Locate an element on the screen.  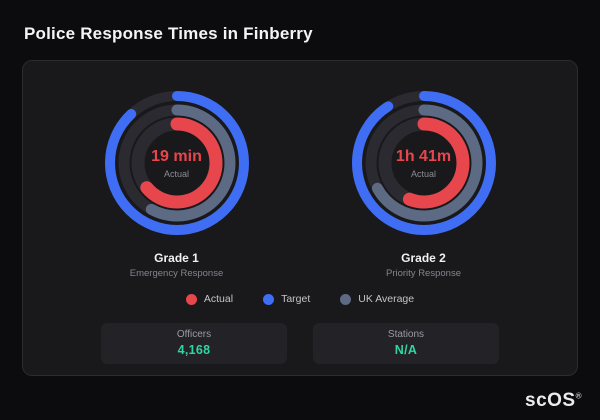
gauge-title: Grade 2 is located at coordinates (423, 258).